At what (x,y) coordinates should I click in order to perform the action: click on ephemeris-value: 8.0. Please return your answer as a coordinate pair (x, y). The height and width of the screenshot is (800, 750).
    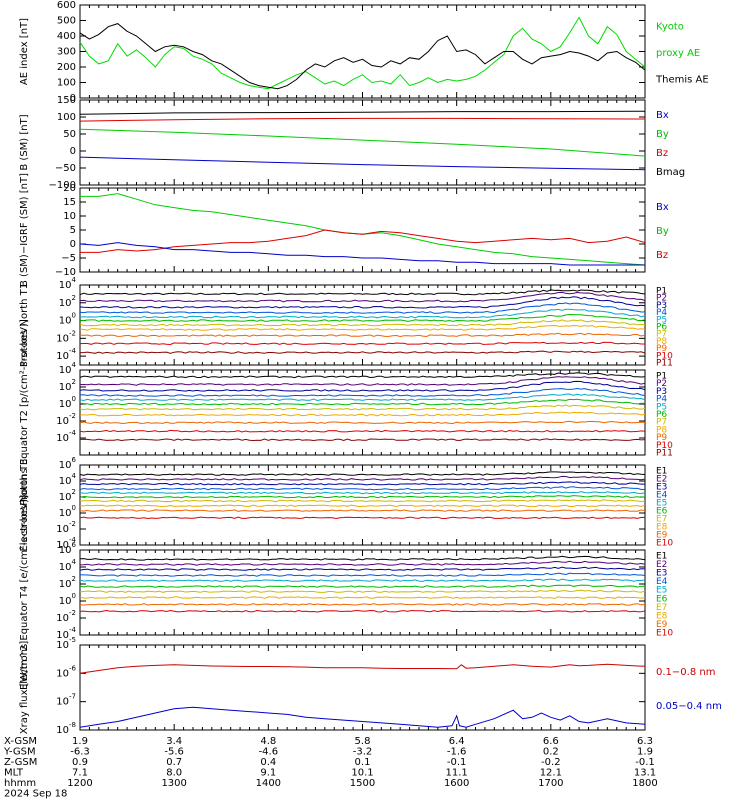
    Looking at the image, I should click on (174, 773).